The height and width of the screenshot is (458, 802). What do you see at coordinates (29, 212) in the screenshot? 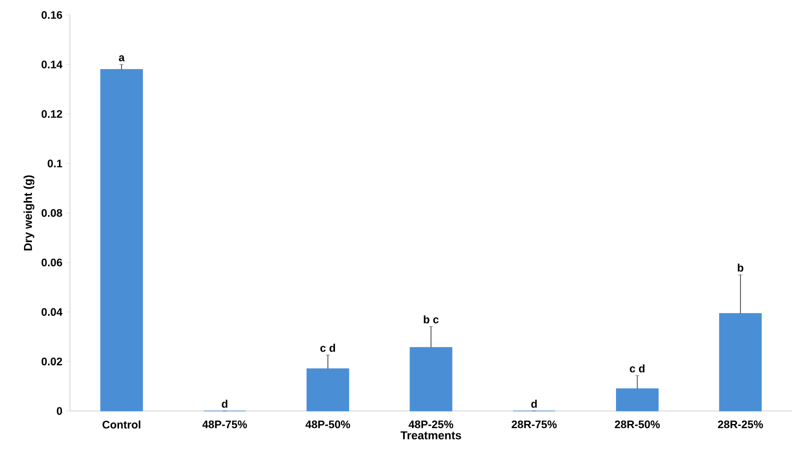
I see `y-axis-title: Dry weight (g)` at bounding box center [29, 212].